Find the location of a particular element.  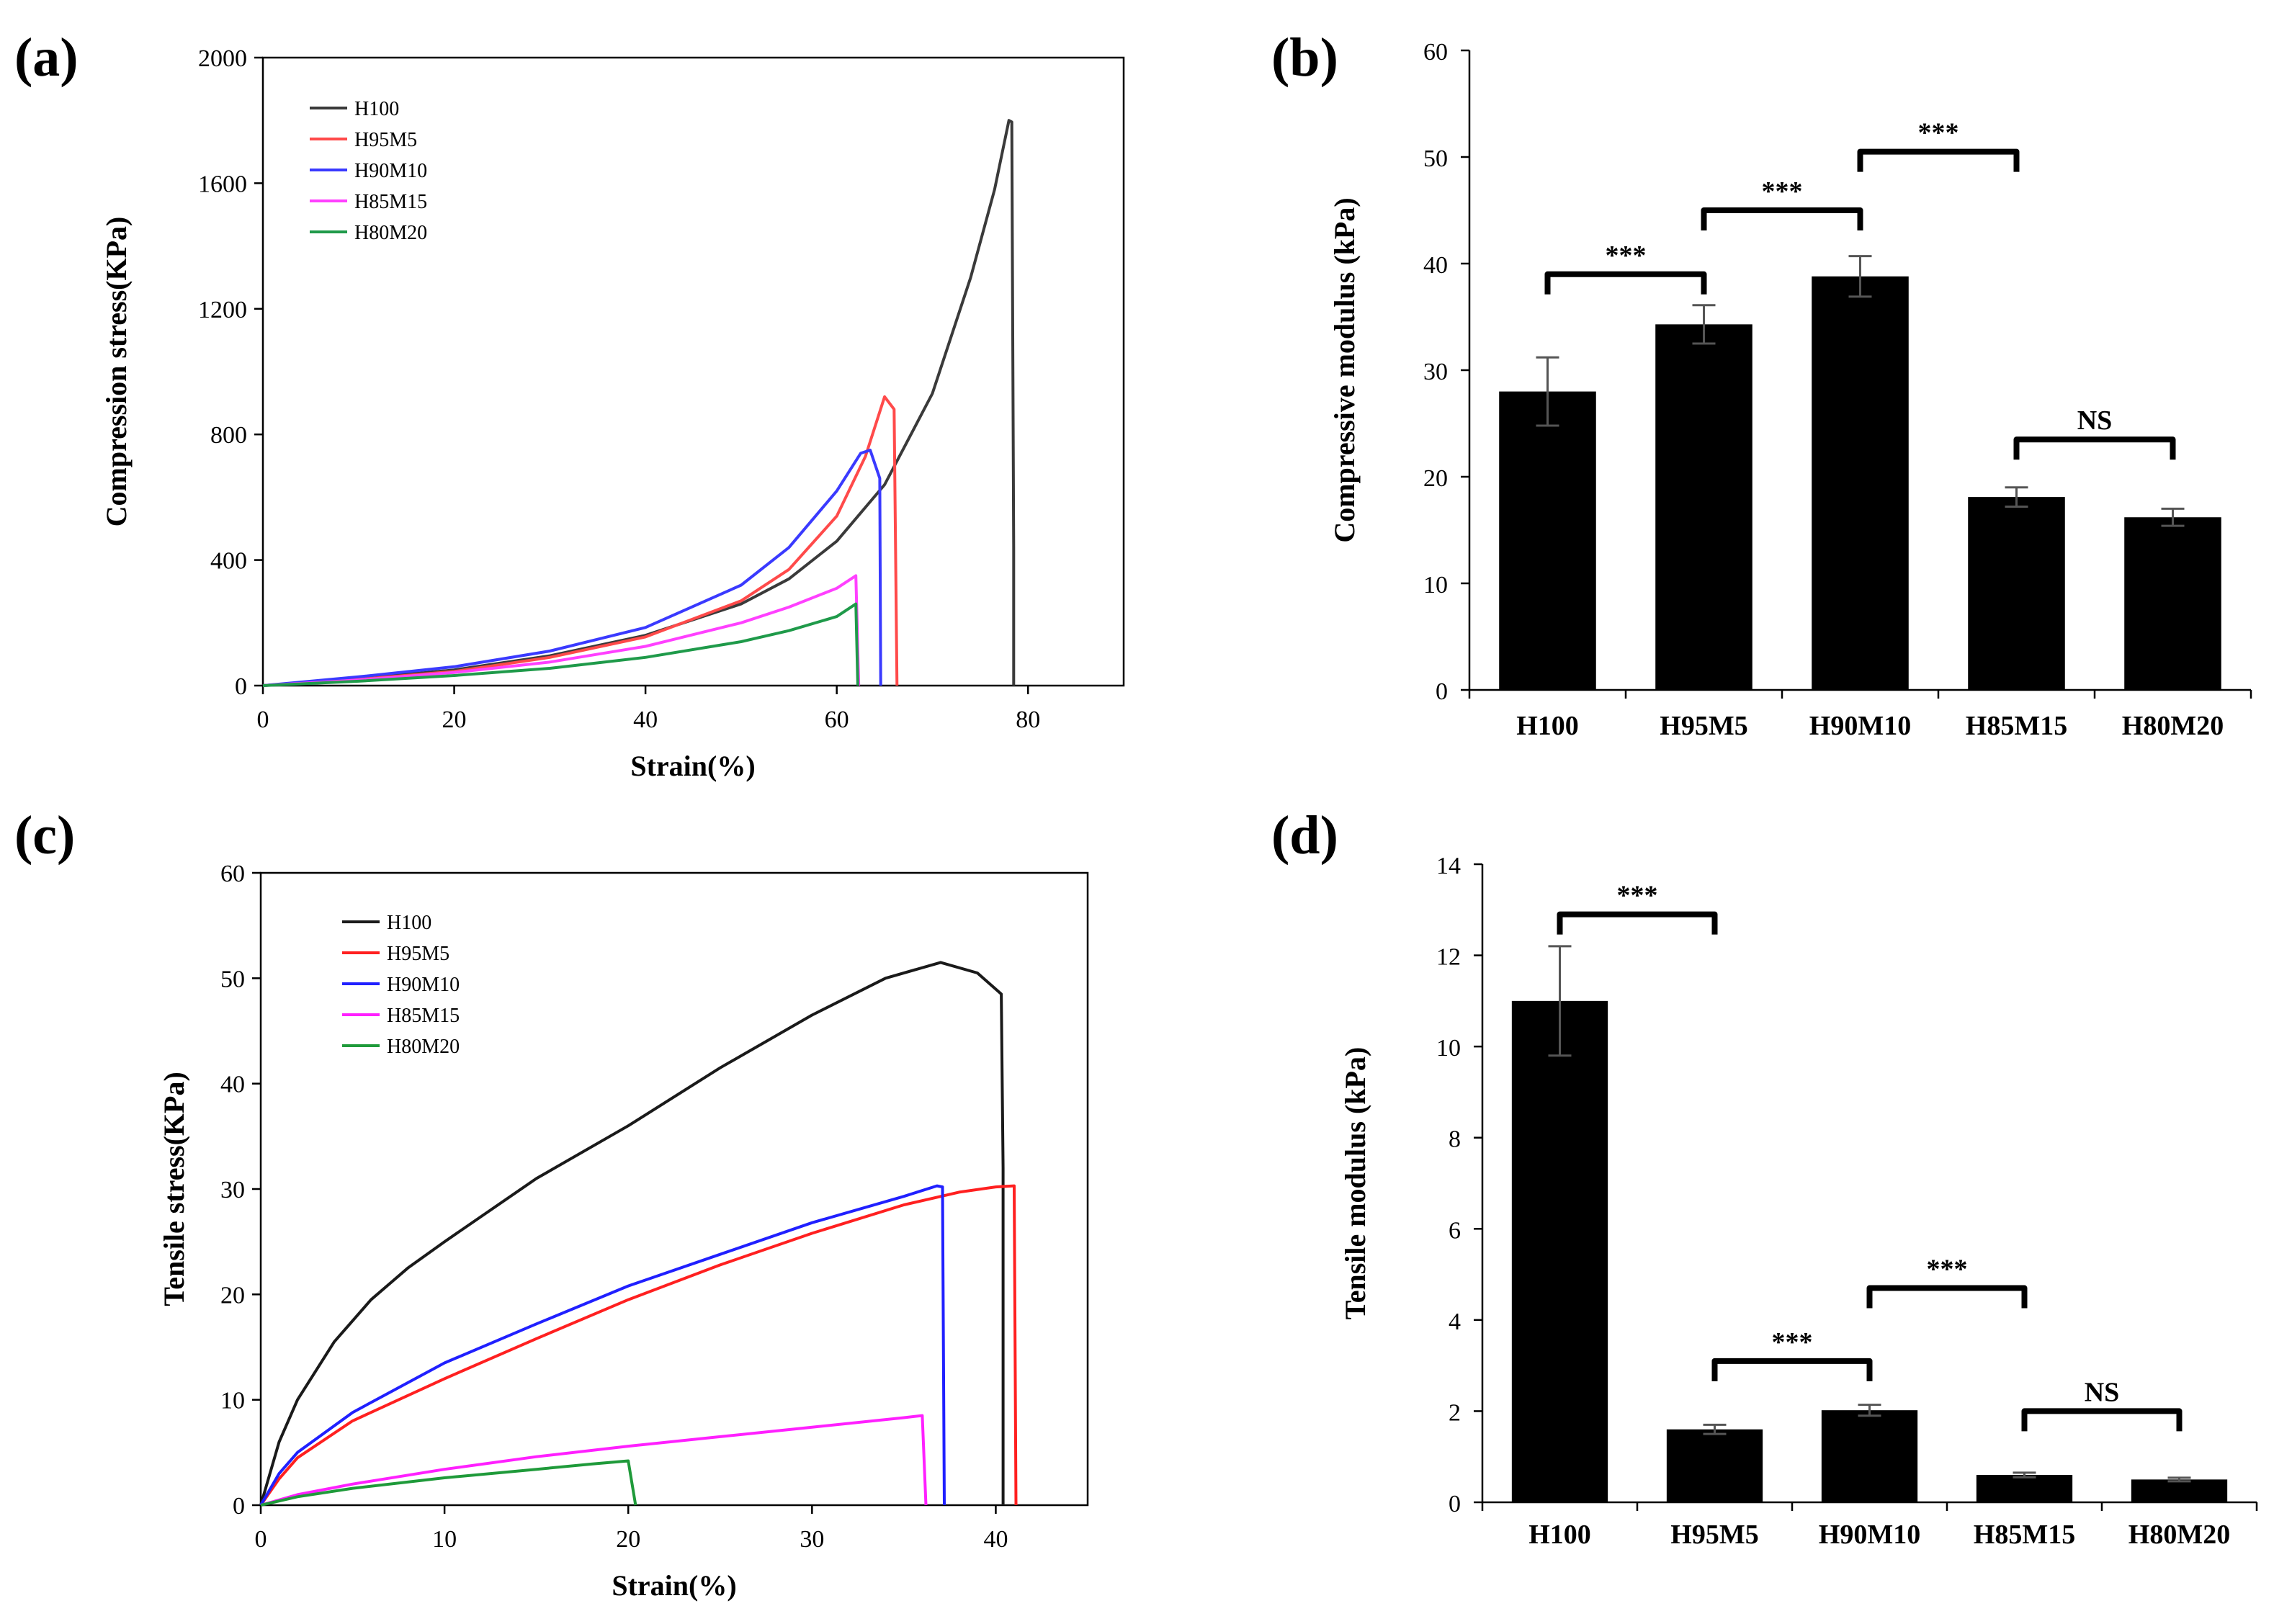

series-line-h95m5 is located at coordinates (638, 1346).